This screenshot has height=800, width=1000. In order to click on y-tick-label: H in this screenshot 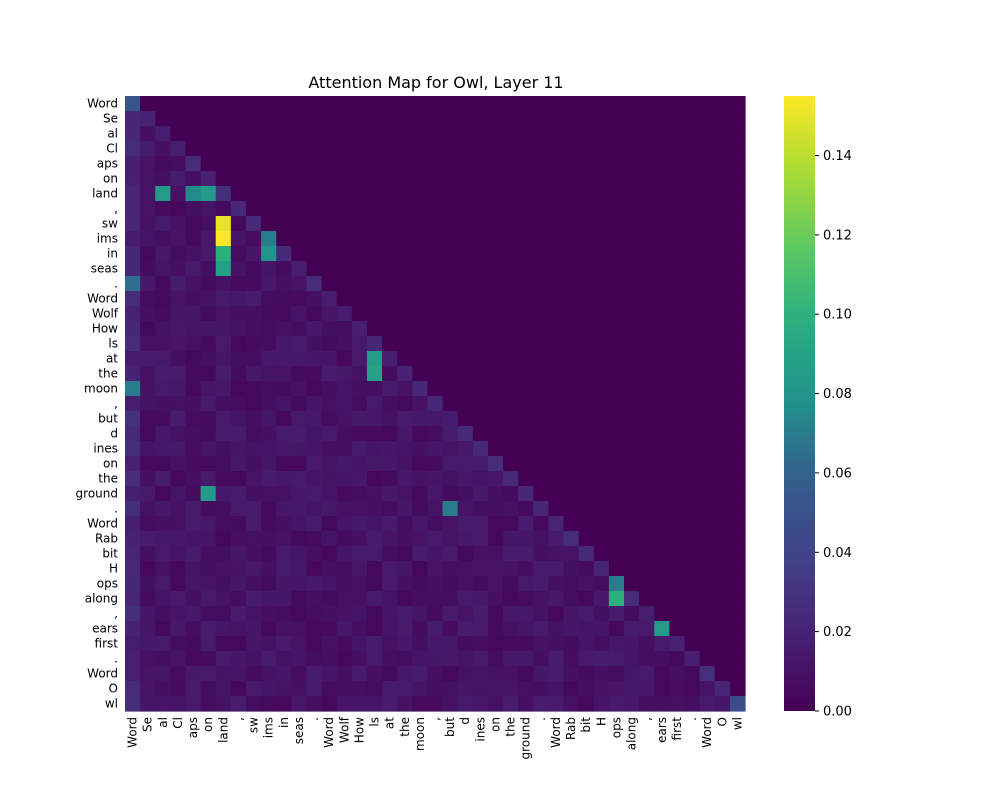, I will do `click(113, 569)`.